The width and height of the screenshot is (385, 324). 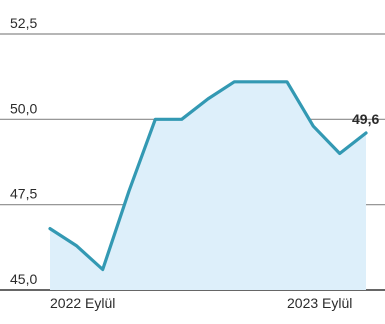 What do you see at coordinates (201, 303) in the screenshot?
I see `x-tick-labels: 2022 Eylül 2023 Eylül` at bounding box center [201, 303].